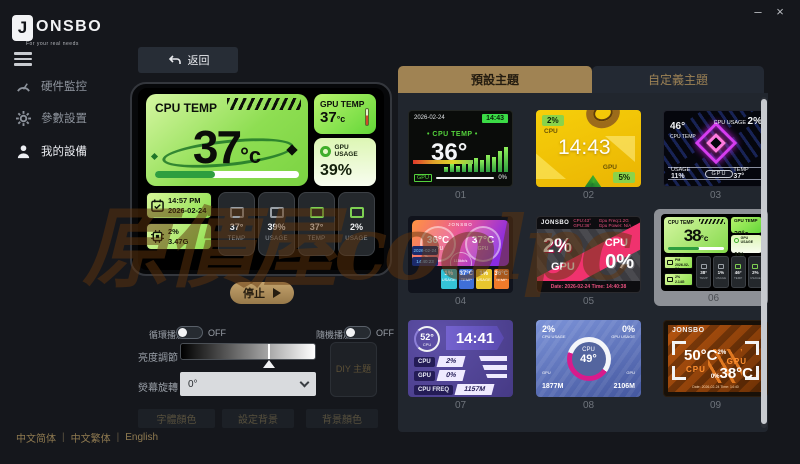 This screenshot has width=800, height=464. Describe the element at coordinates (174, 59) in the screenshot. I see `back-arrow-icon` at that location.